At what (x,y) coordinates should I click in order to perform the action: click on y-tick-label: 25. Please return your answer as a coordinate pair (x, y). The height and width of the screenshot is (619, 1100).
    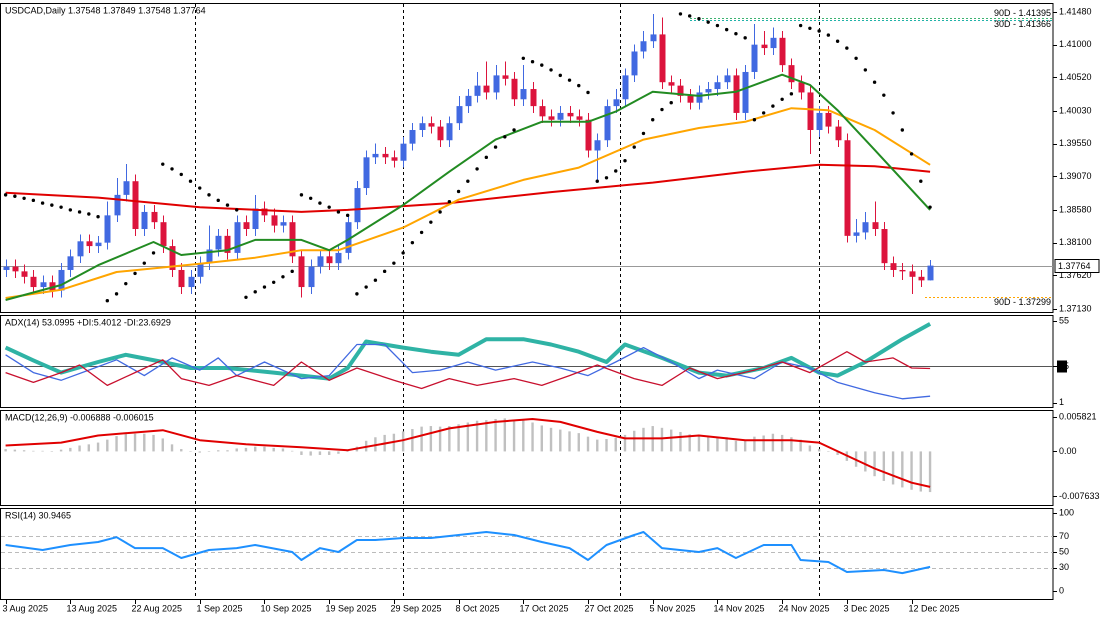
    Looking at the image, I should click on (1064, 366).